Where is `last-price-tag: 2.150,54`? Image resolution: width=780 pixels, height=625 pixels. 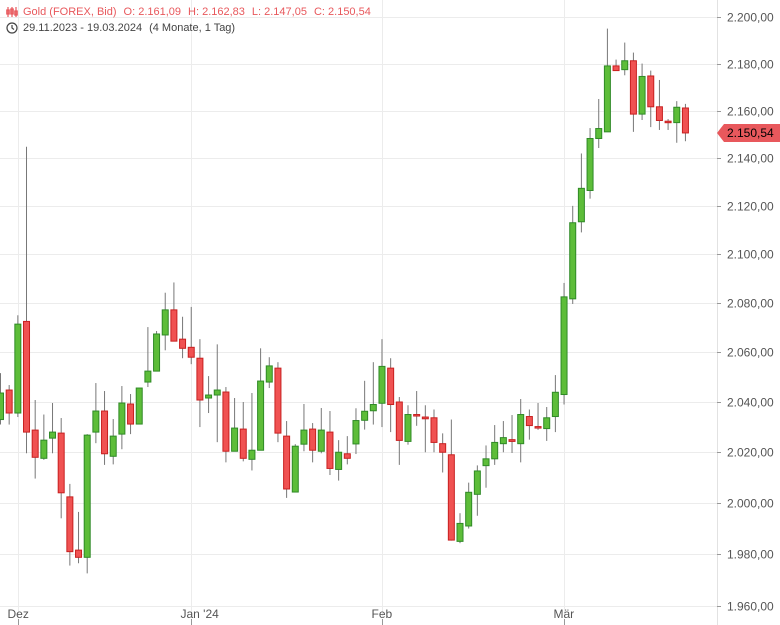 last-price-tag: 2.150,54 is located at coordinates (748, 132).